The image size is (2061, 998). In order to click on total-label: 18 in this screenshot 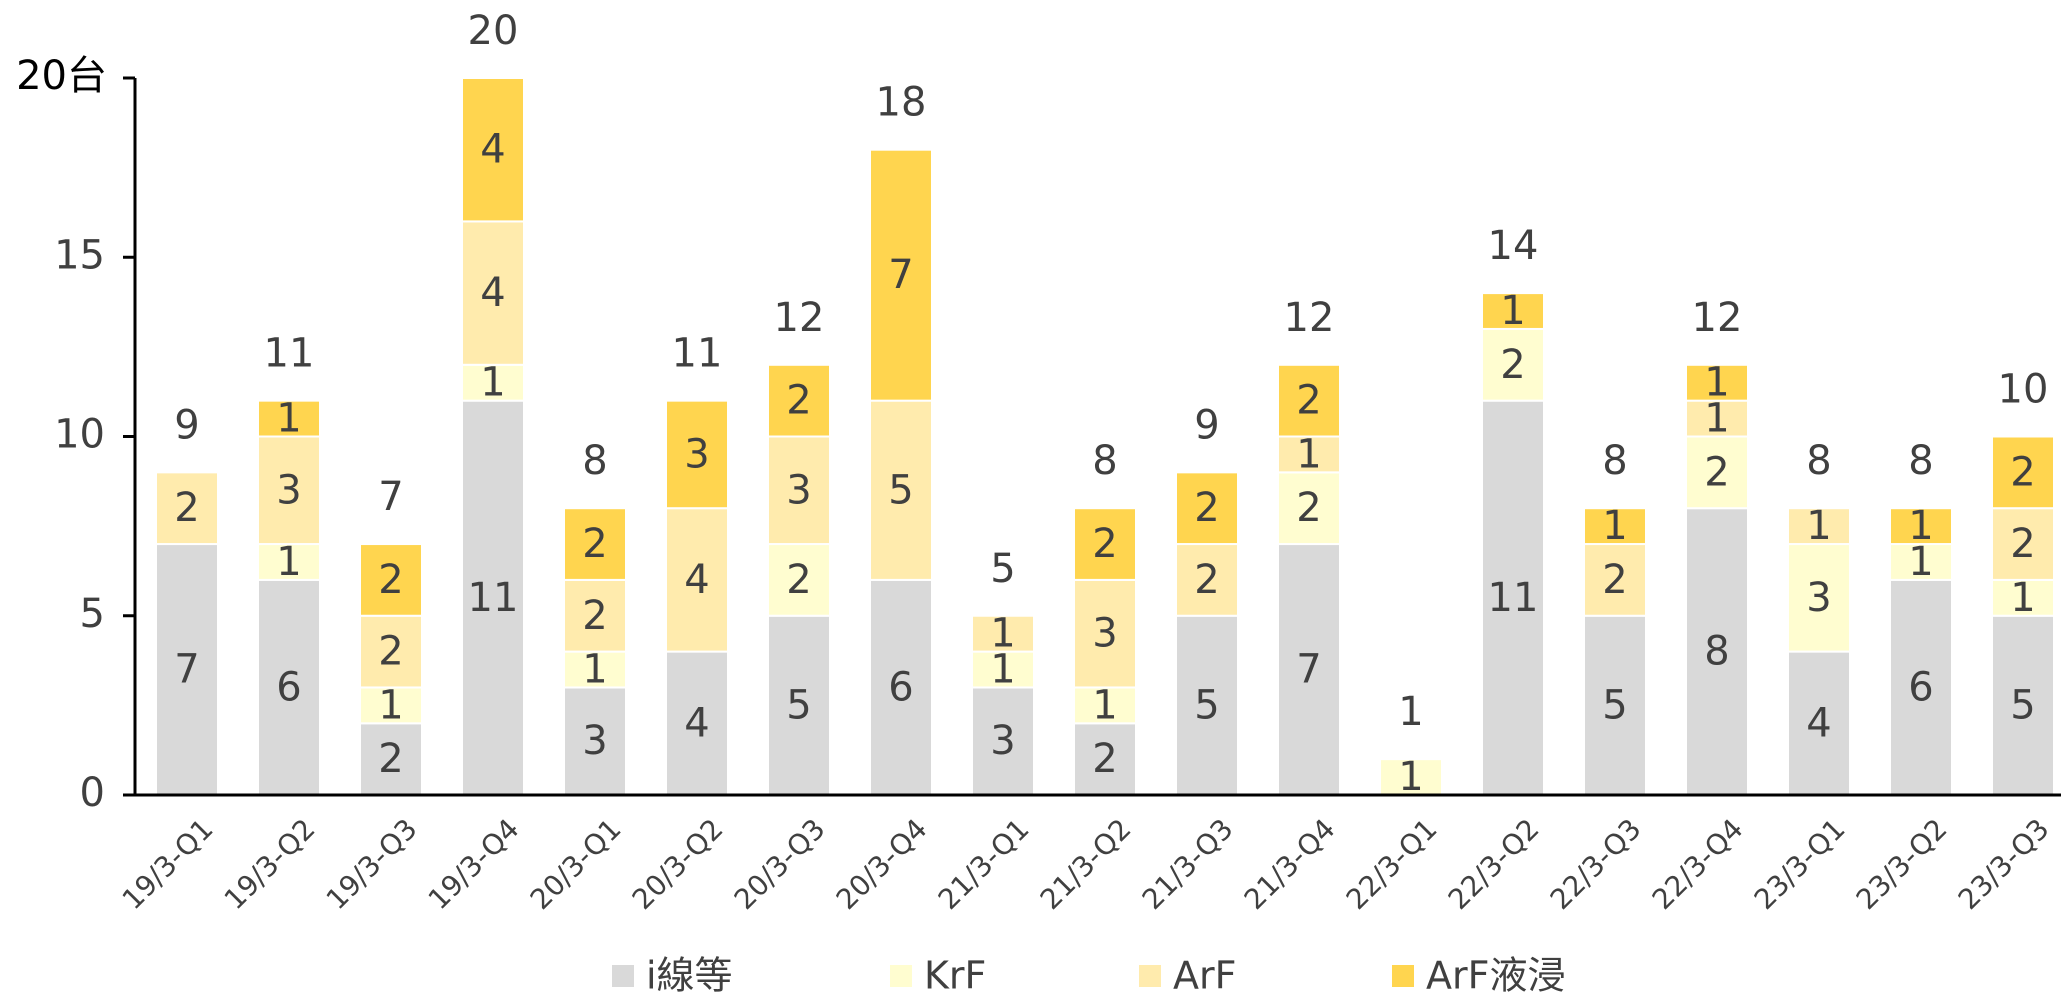, I will do `click(901, 103)`.